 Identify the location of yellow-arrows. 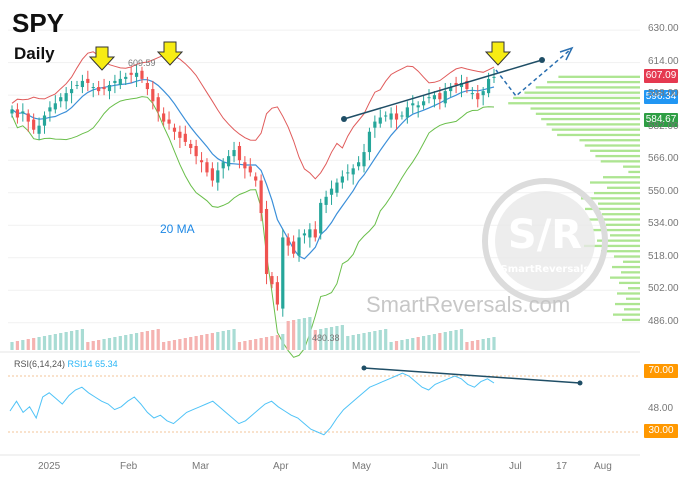
(300, 56).